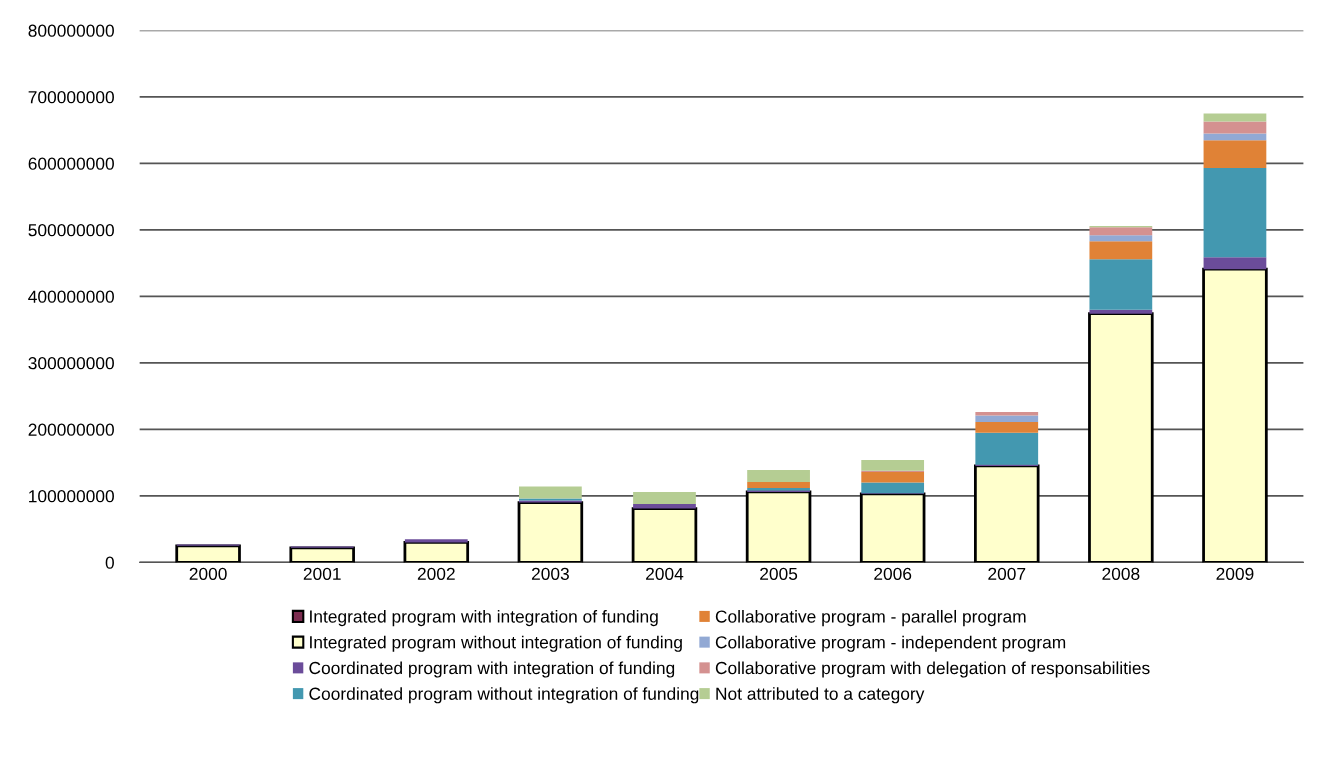  What do you see at coordinates (484, 618) in the screenshot?
I see `legend-label: Integrated program with integration of funding` at bounding box center [484, 618].